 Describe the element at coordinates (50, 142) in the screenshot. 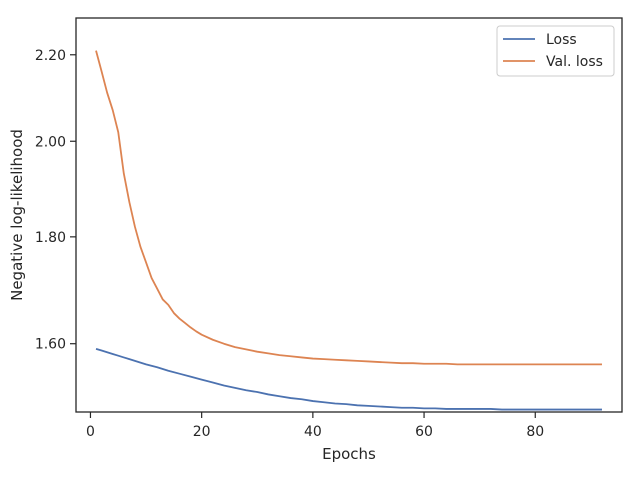

I see `y-tick-label: 2.00` at that location.